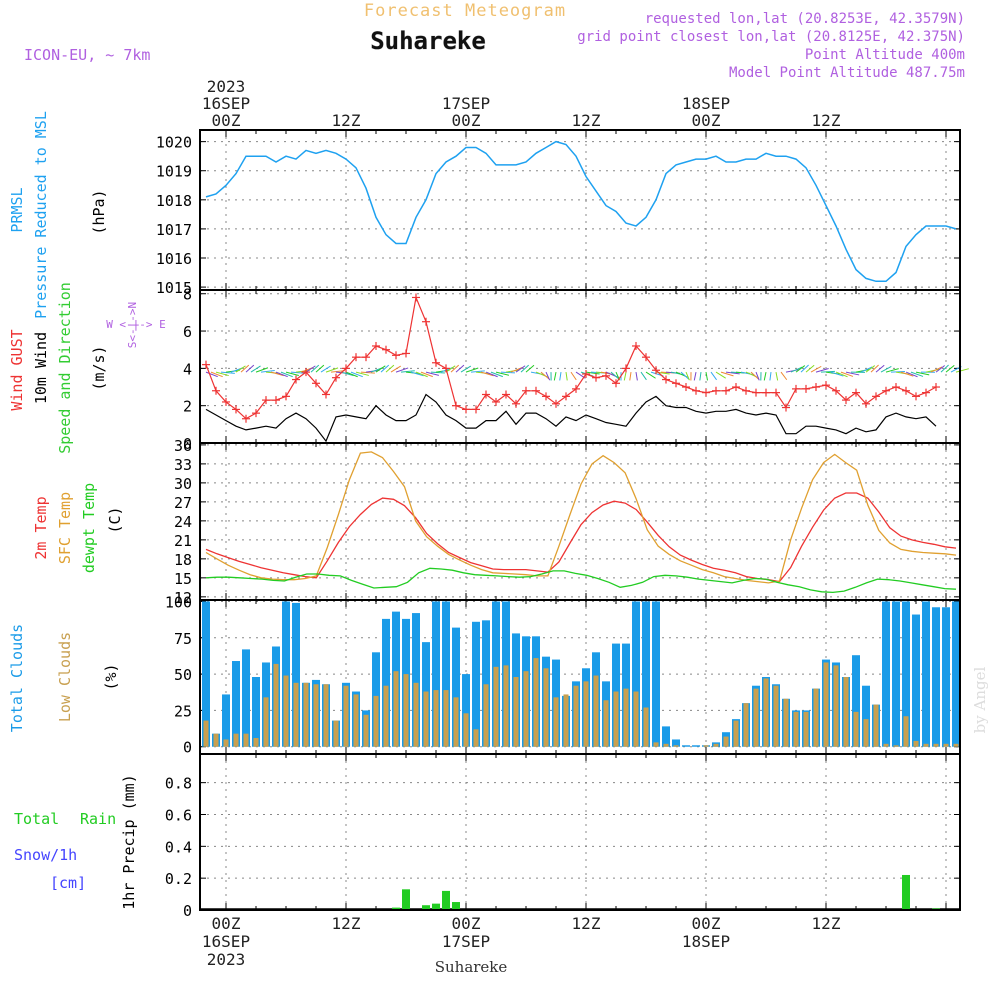 The image size is (1000, 1000). What do you see at coordinates (183, 465) in the screenshot?
I see `y-tick-label: 33` at bounding box center [183, 465].